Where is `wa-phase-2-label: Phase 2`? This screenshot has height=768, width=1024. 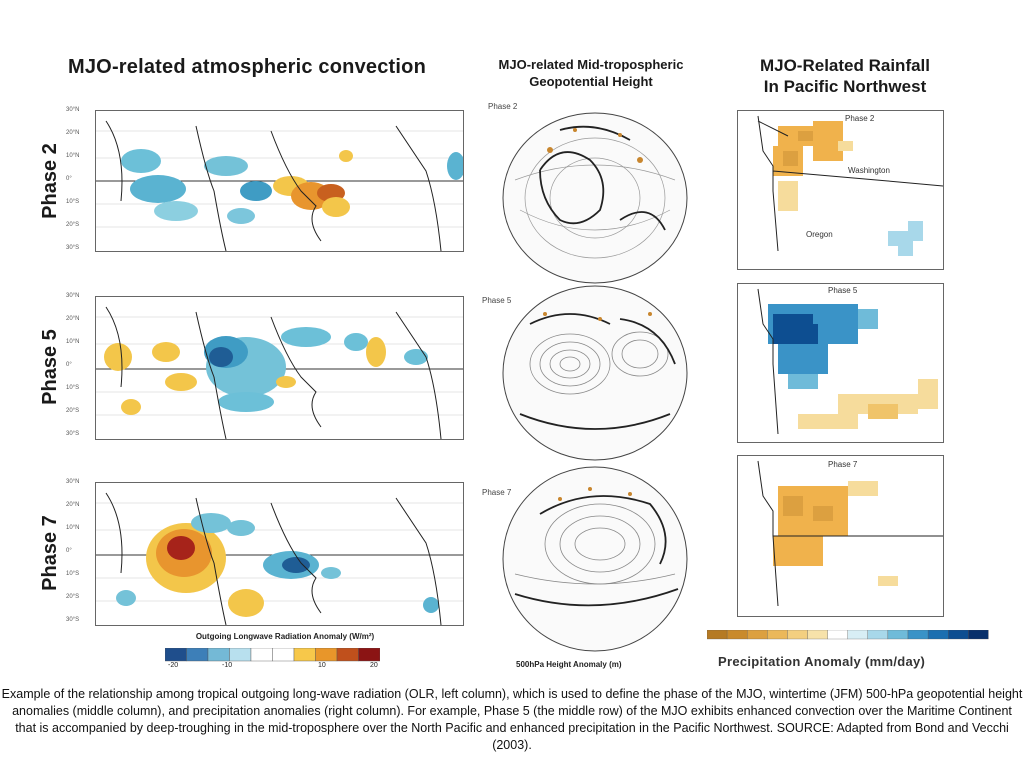
wa-phase-2-label: Phase 2 is located at coordinates (860, 118).